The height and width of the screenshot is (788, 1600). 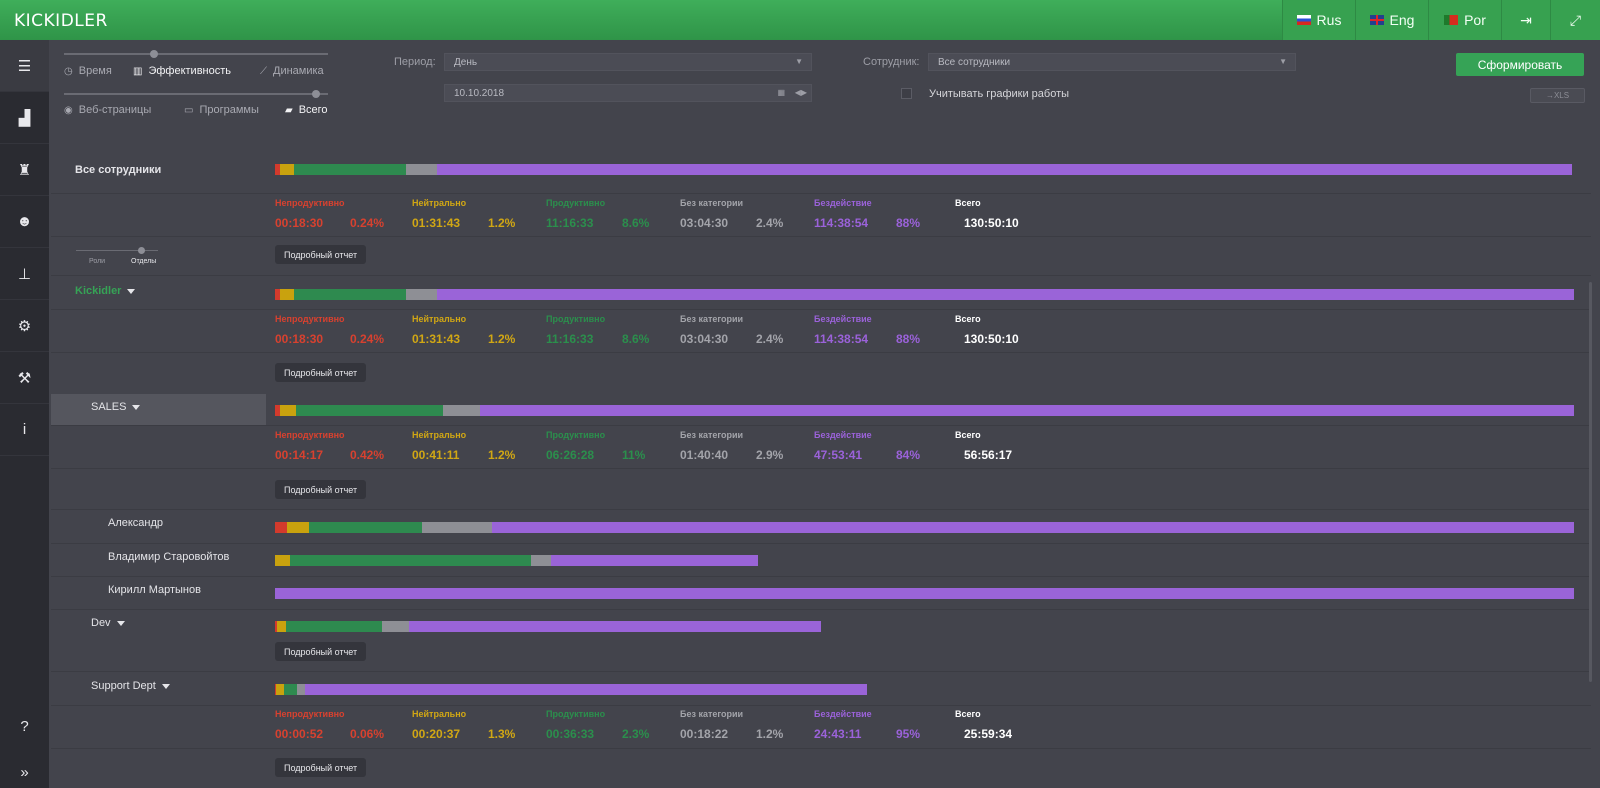 What do you see at coordinates (24, 726) in the screenshot?
I see `help-icon: ?` at bounding box center [24, 726].